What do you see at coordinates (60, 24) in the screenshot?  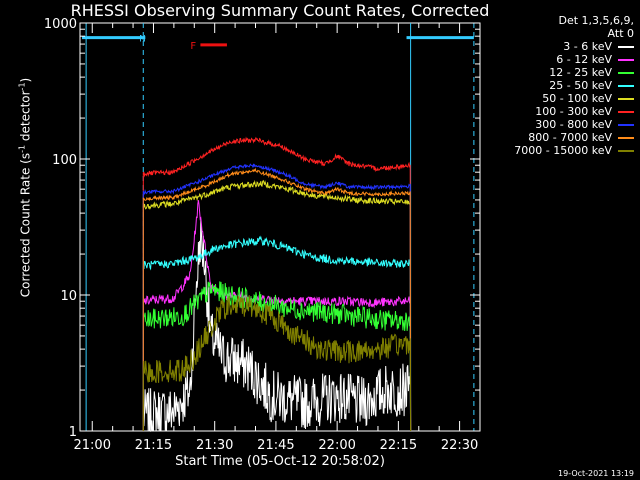 I see `y-tick-label: 1000` at bounding box center [60, 24].